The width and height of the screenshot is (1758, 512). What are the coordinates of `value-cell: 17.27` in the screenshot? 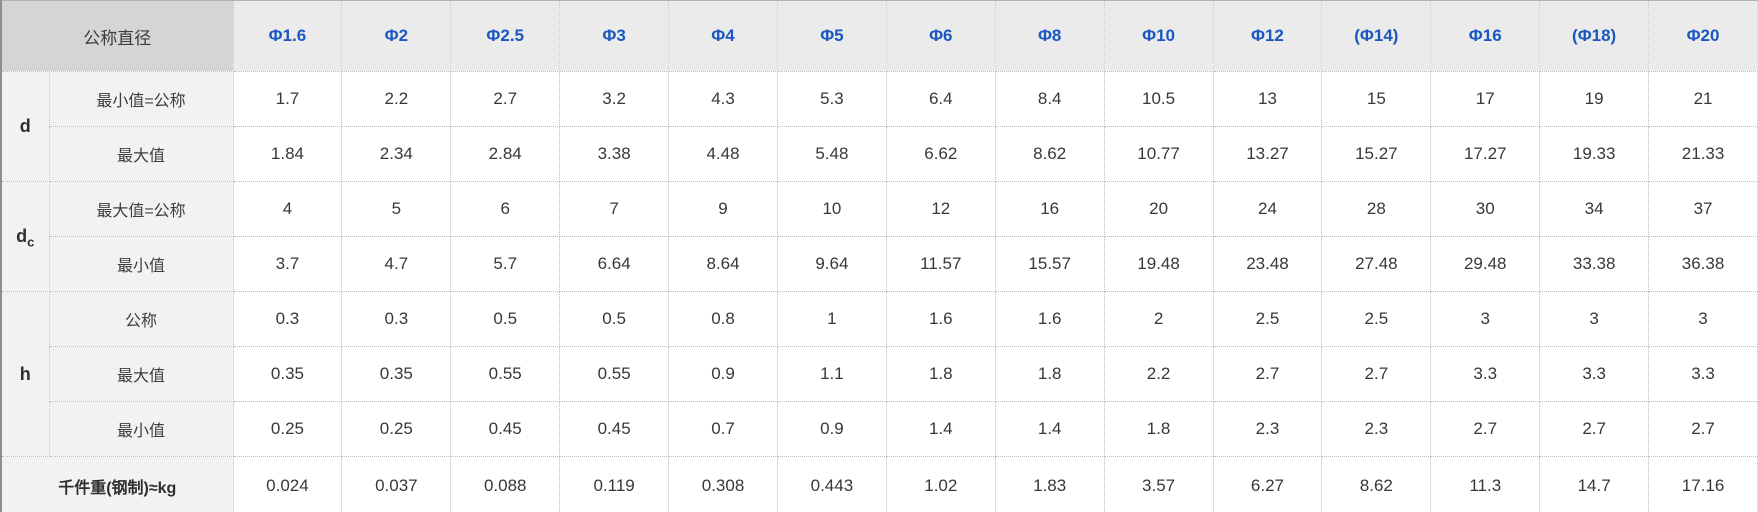 It's located at (1485, 154).